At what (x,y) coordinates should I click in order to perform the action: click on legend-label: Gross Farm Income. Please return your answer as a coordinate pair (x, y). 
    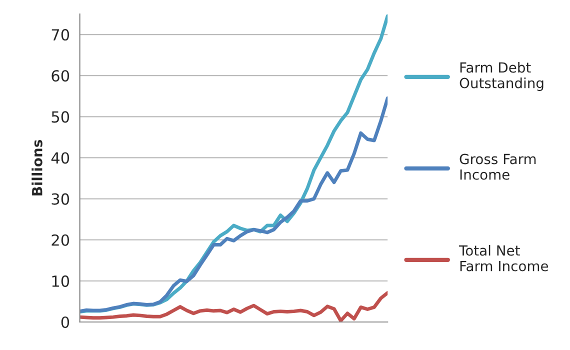
    Looking at the image, I should click on (498, 167).